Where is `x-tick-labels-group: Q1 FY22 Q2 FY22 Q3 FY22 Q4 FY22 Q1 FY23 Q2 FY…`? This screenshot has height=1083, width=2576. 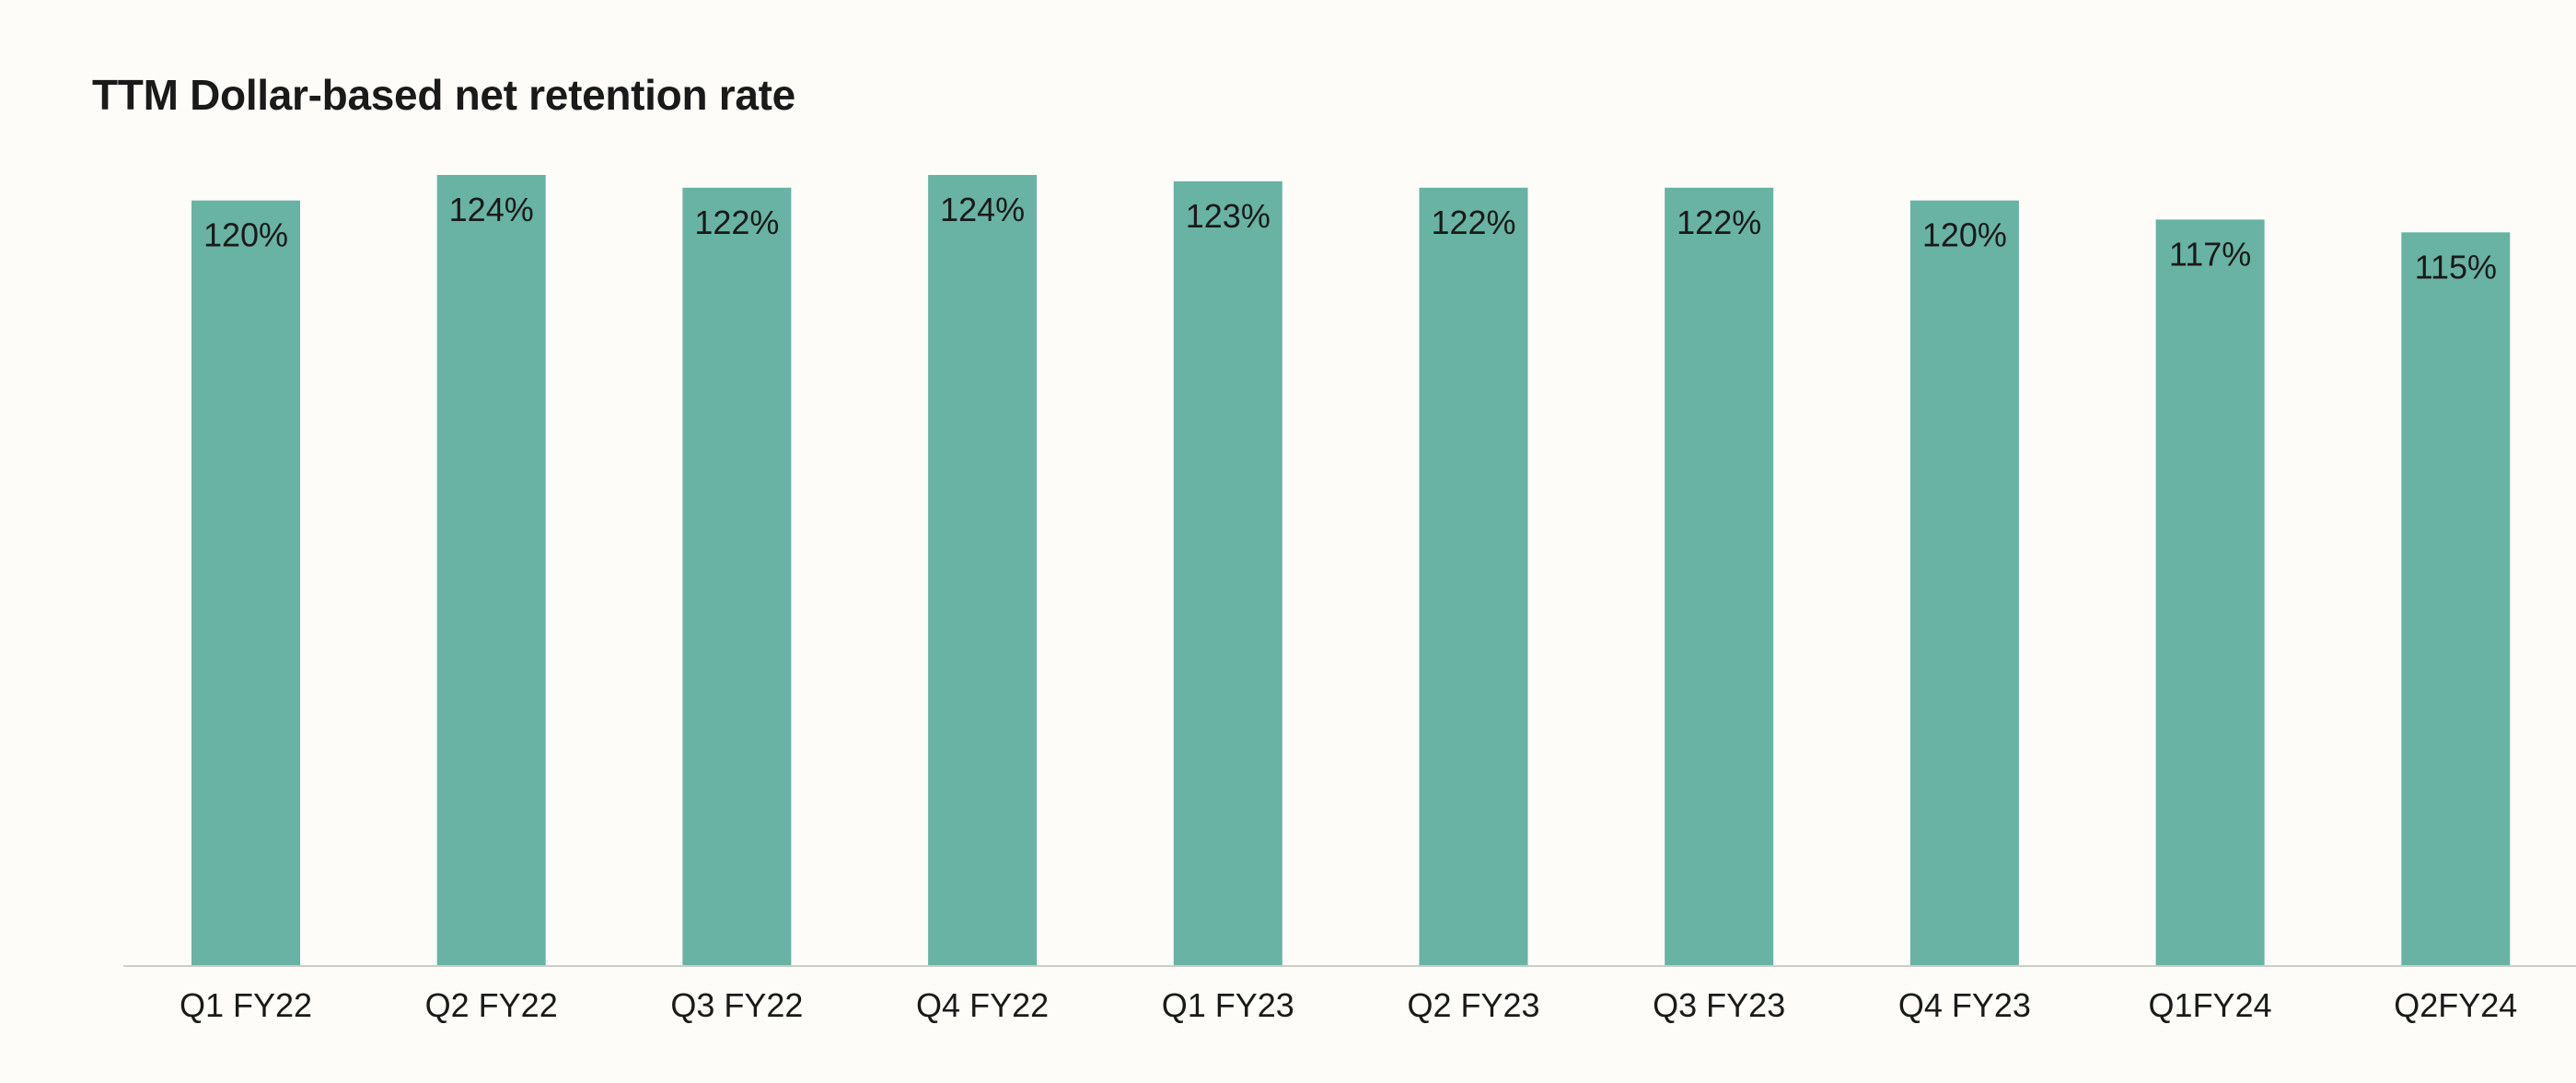 x-tick-labels-group: Q1 FY22 Q2 FY22 Q3 FY22 Q4 FY22 Q1 FY23 Q2 FY… is located at coordinates (1348, 1005).